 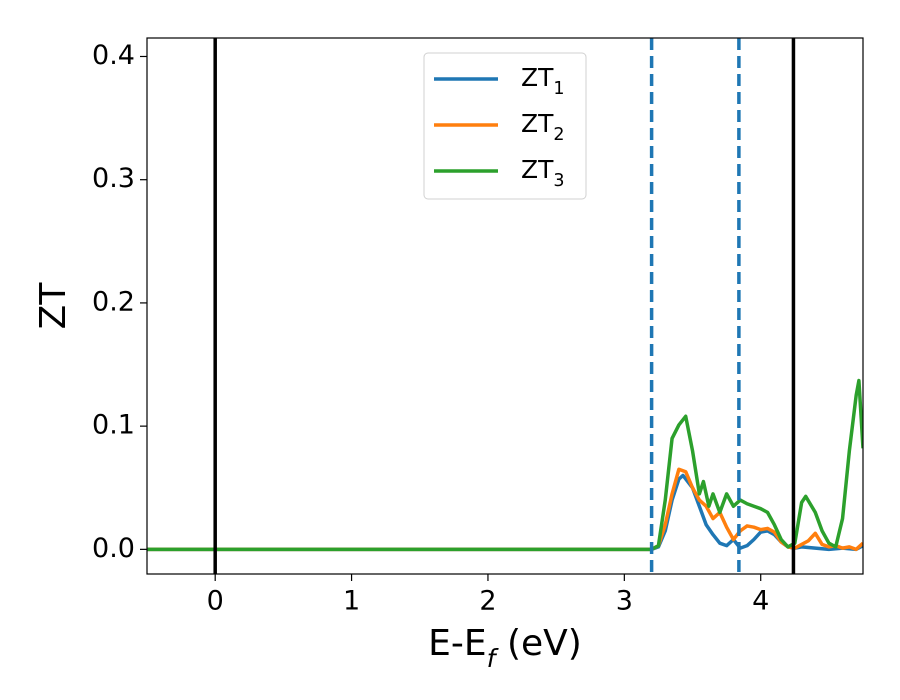 I want to click on legend-label: ZT2, so click(x=543, y=127).